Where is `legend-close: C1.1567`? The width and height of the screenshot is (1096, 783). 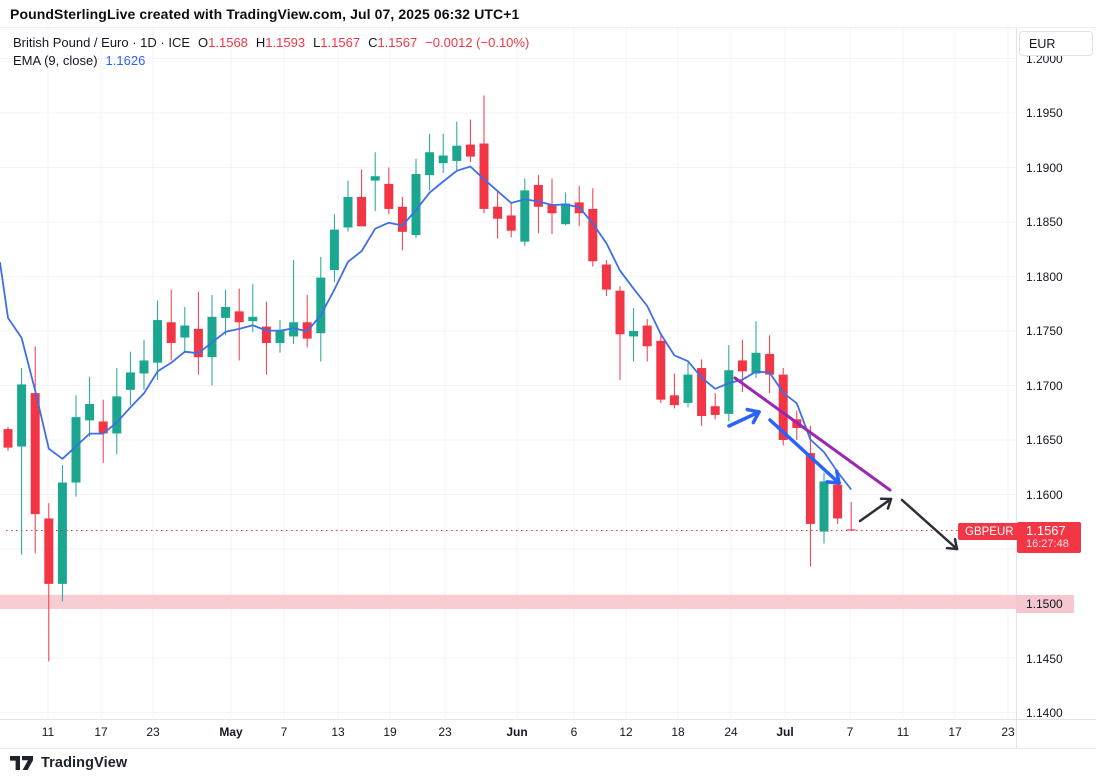
legend-close: C1.1567 is located at coordinates (393, 42).